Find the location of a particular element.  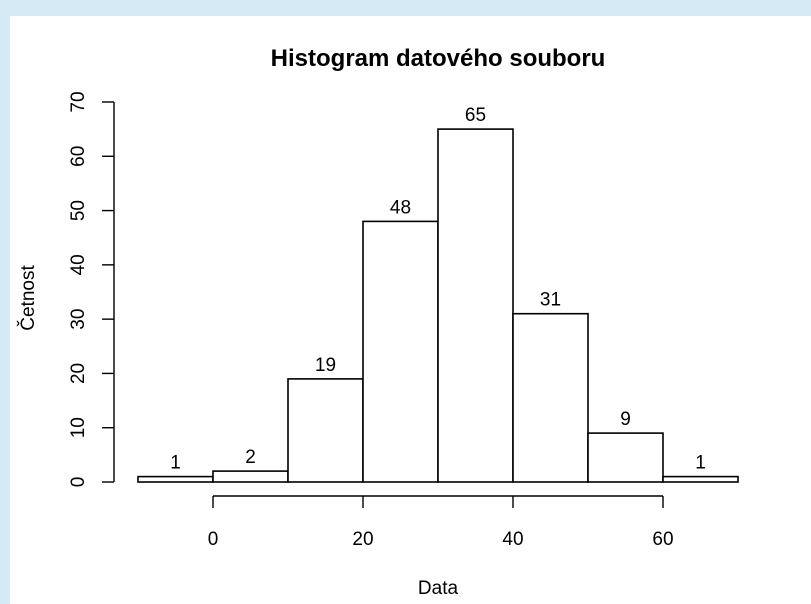

x-tick-label: 40 is located at coordinates (512, 539).